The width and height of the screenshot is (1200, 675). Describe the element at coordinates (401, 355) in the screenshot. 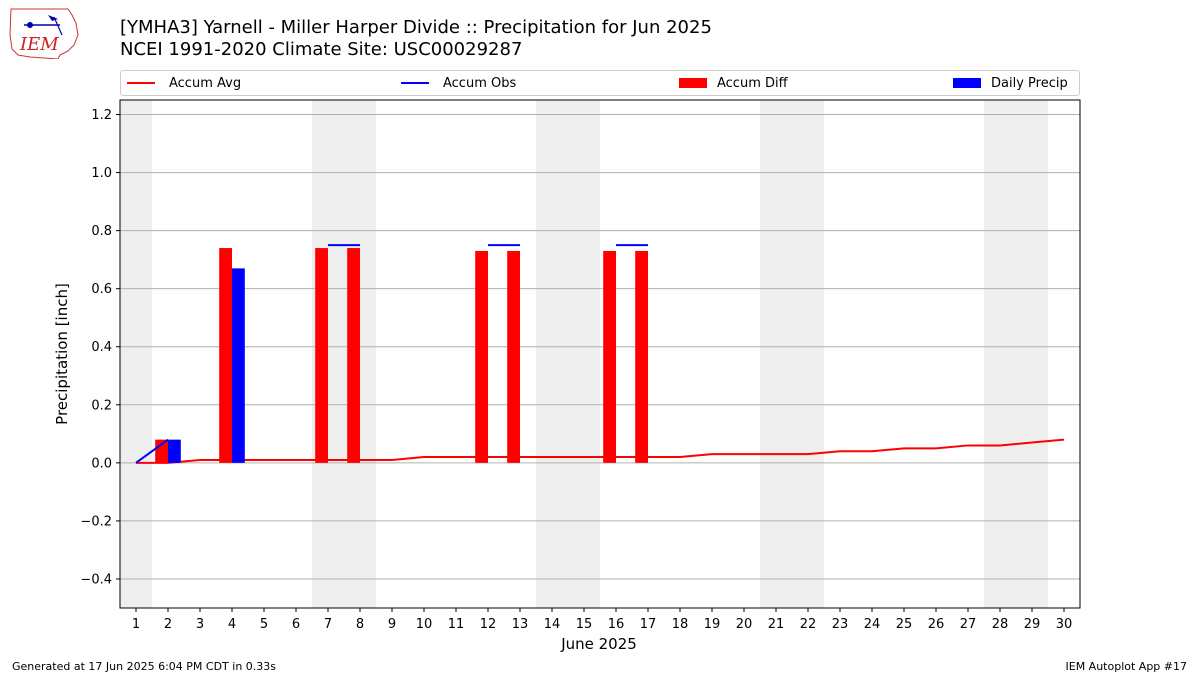

I see `bar-series` at that location.